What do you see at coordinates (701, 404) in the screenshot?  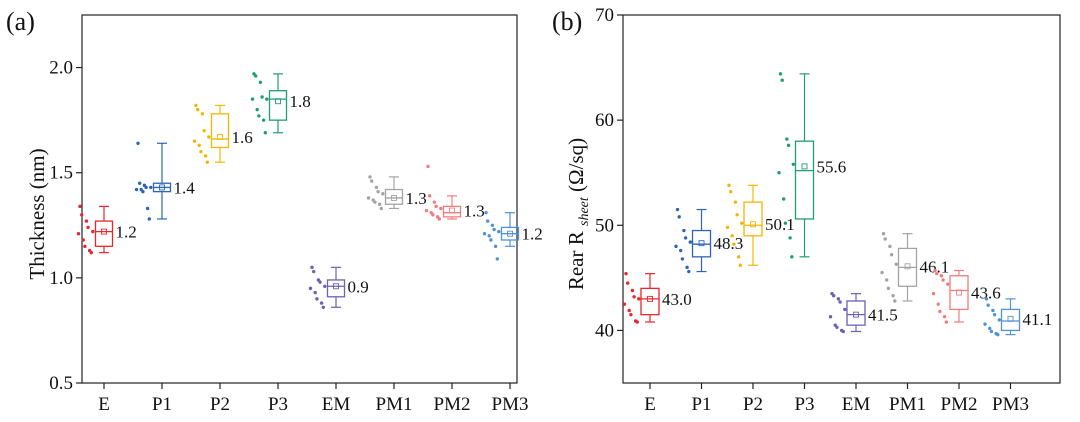 I see `panel-b-x-tick-label: P1` at bounding box center [701, 404].